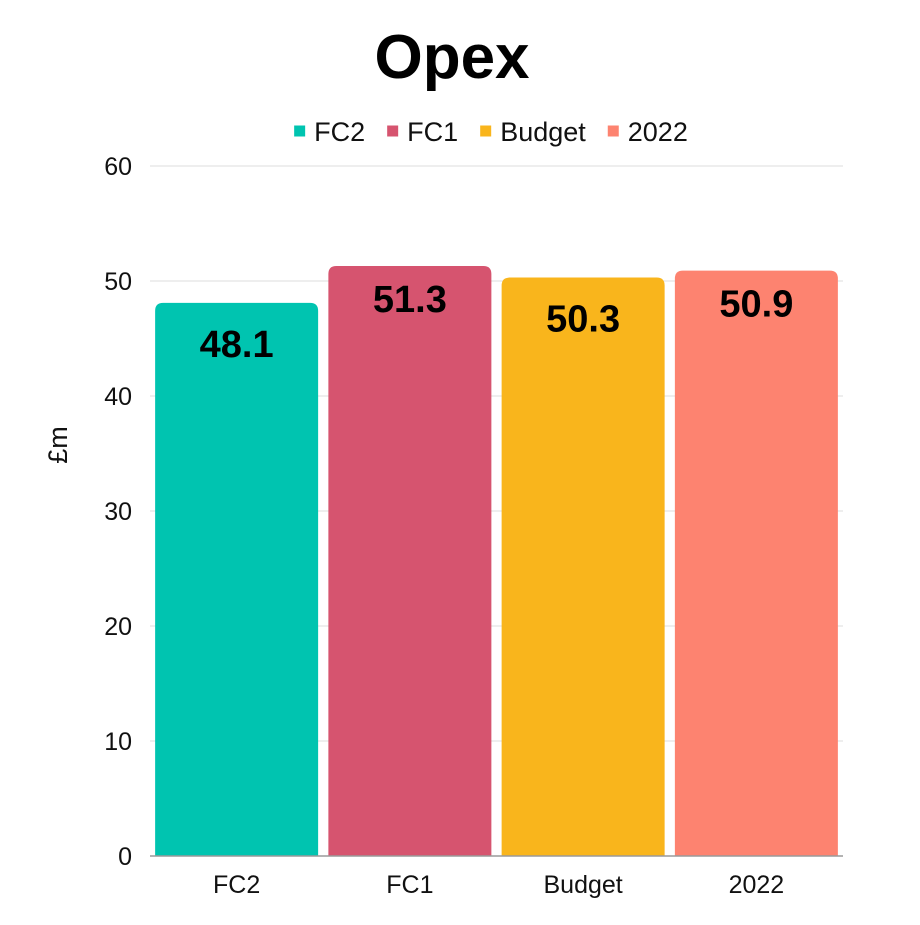 This screenshot has height=925, width=920. What do you see at coordinates (339, 132) in the screenshot?
I see `legend-label-fc2: FC2` at bounding box center [339, 132].